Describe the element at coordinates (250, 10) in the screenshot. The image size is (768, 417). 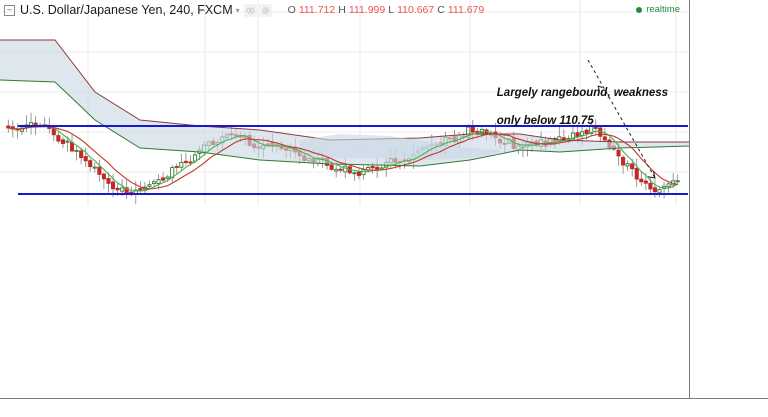
I see `eye-icon` at that location.